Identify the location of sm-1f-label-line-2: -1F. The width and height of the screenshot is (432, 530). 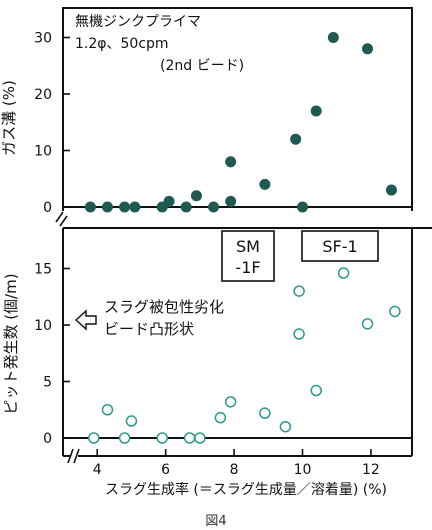
(247, 267).